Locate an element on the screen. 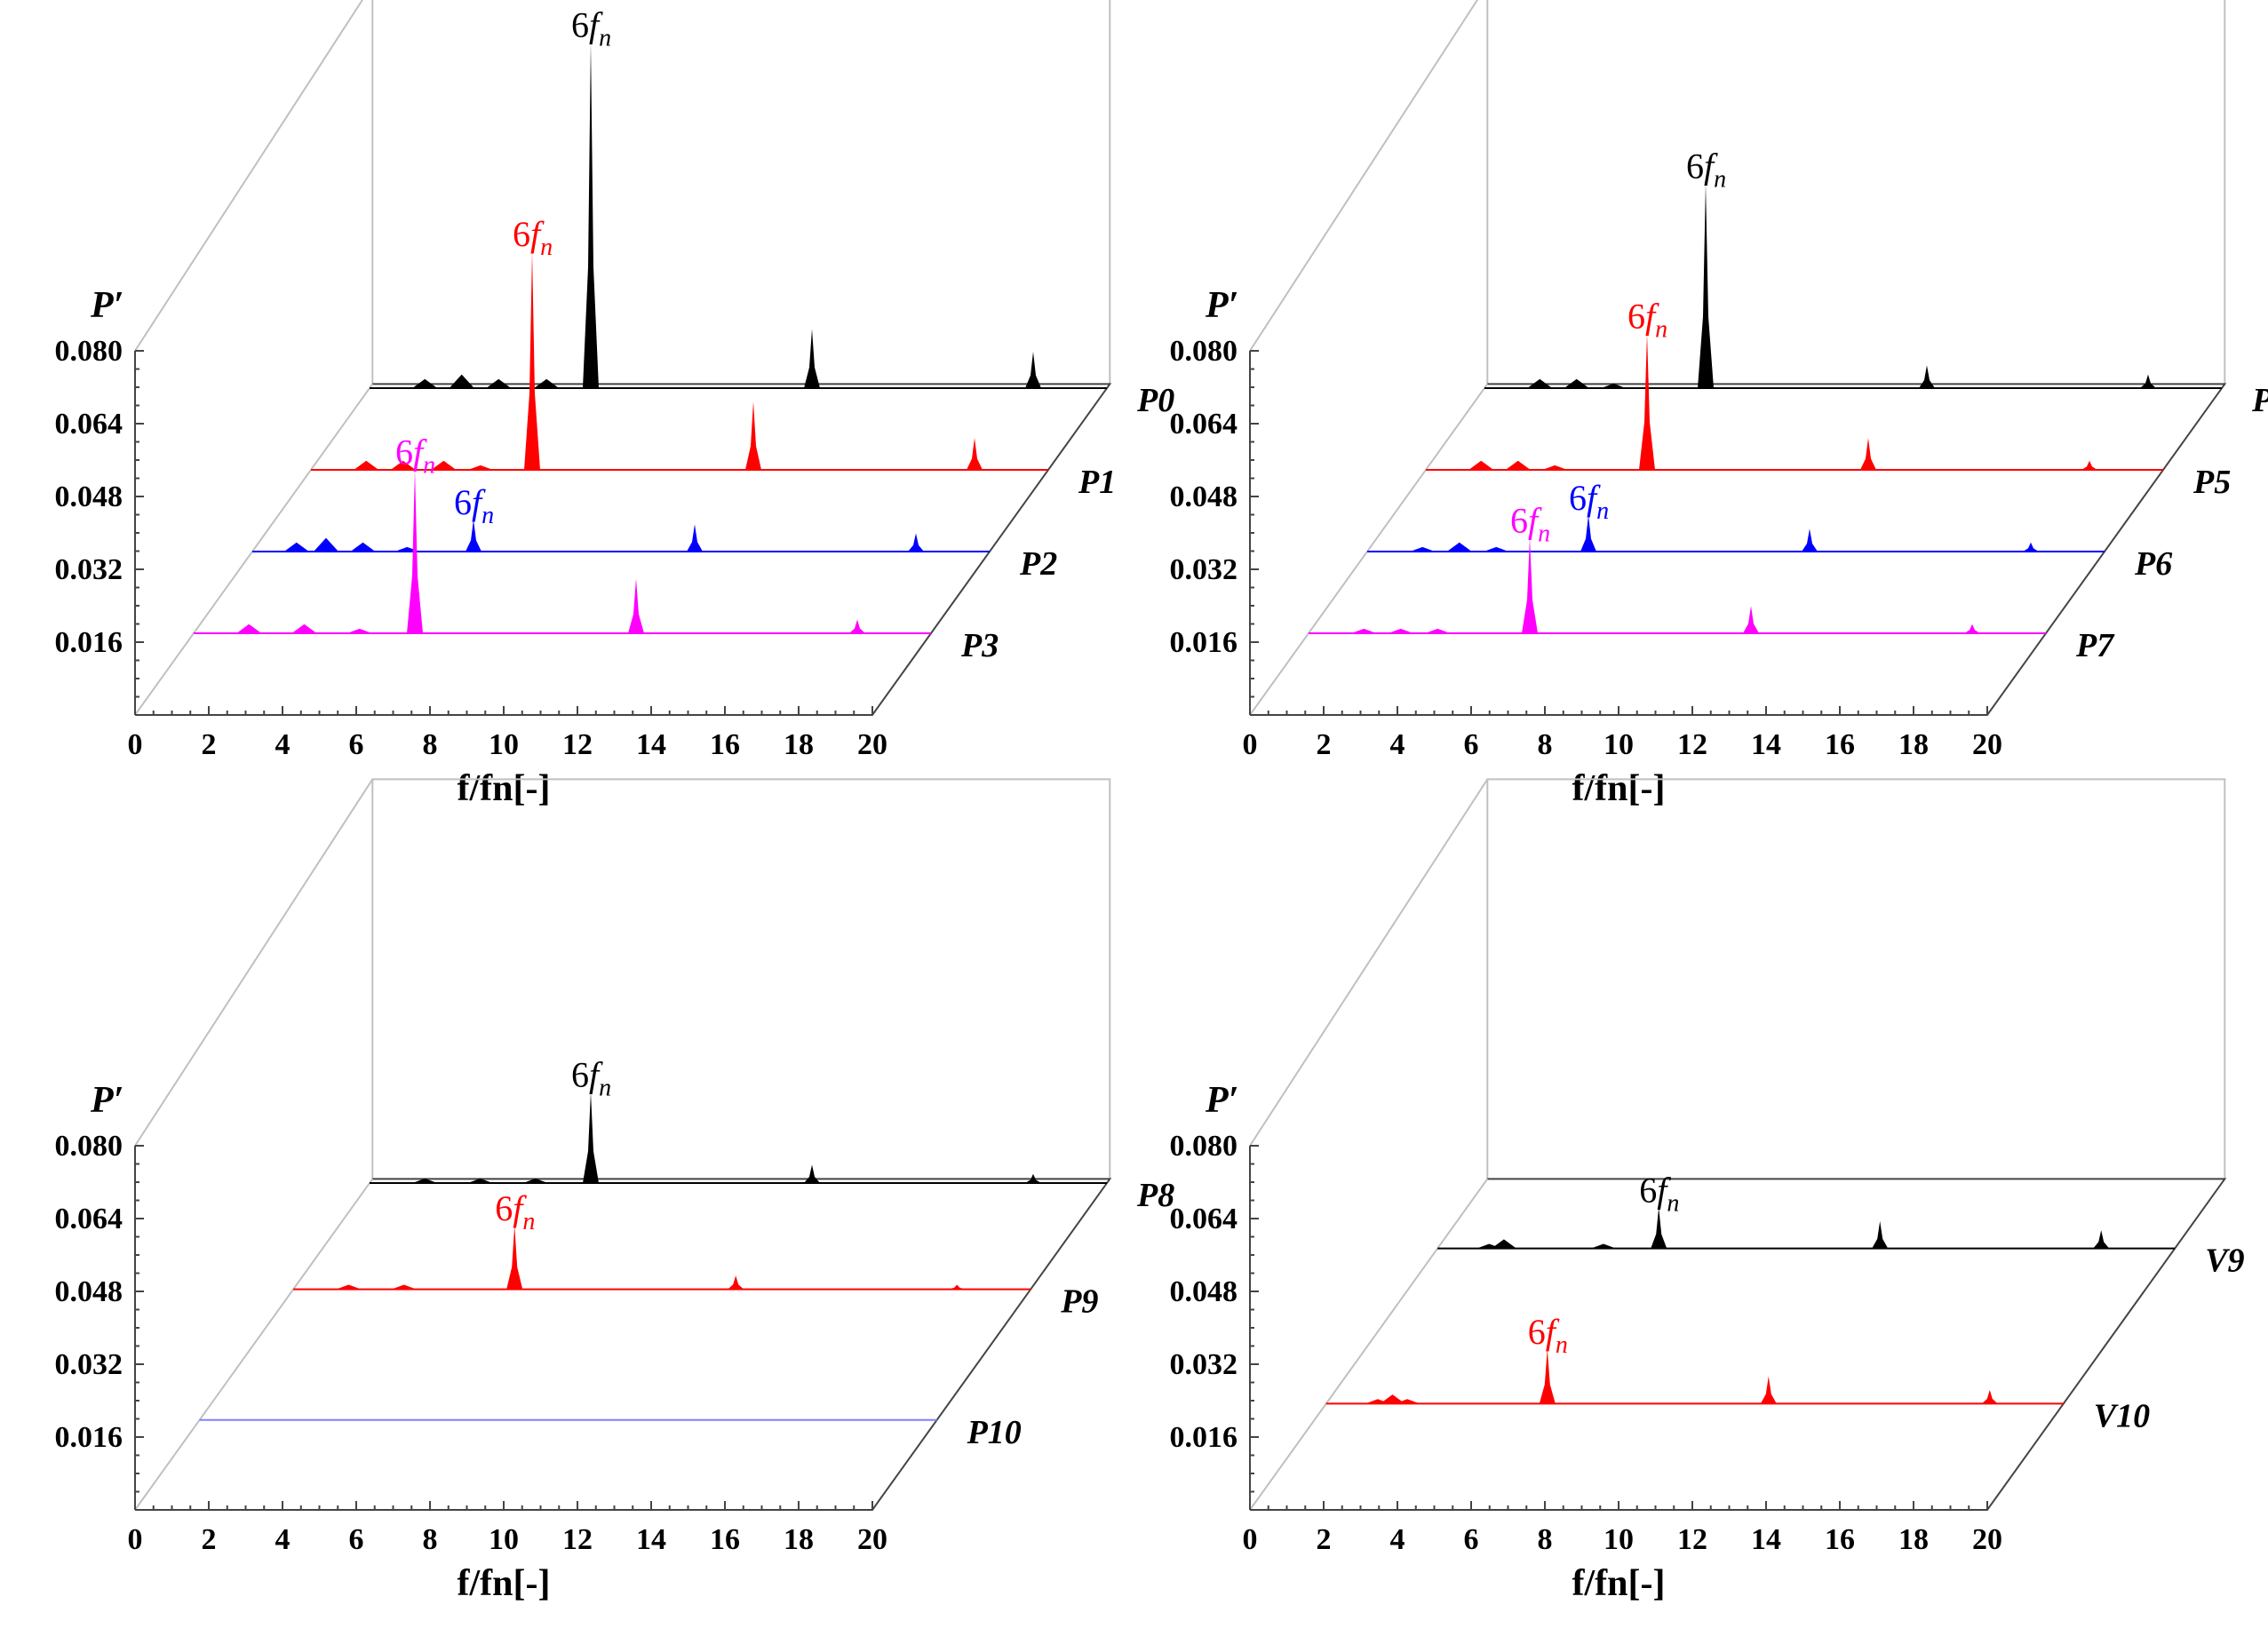 This screenshot has width=2268, height=1636. x-tick-label: 4 is located at coordinates (1397, 1539).